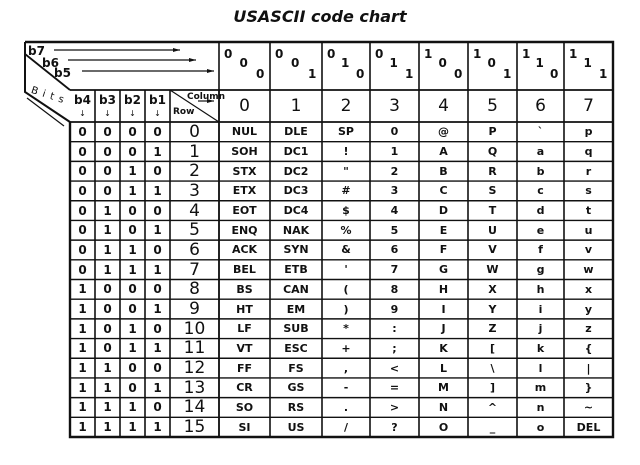 The height and width of the screenshot is (465, 640). Describe the element at coordinates (394, 388) in the screenshot. I see `code-cell: =` at that location.